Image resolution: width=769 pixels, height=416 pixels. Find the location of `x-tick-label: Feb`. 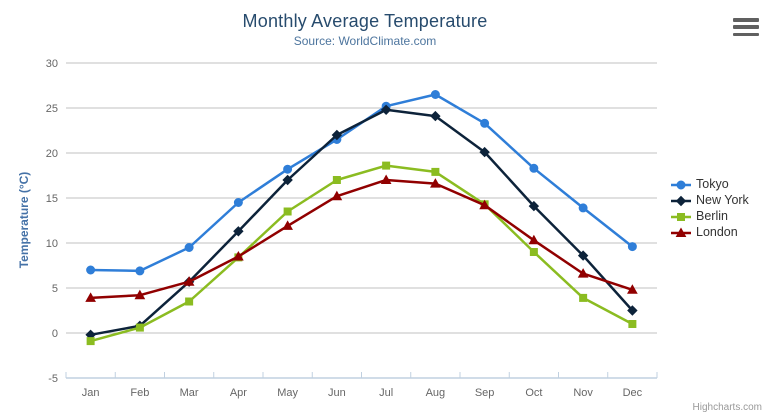

x-tick-label: Feb is located at coordinates (139, 393).